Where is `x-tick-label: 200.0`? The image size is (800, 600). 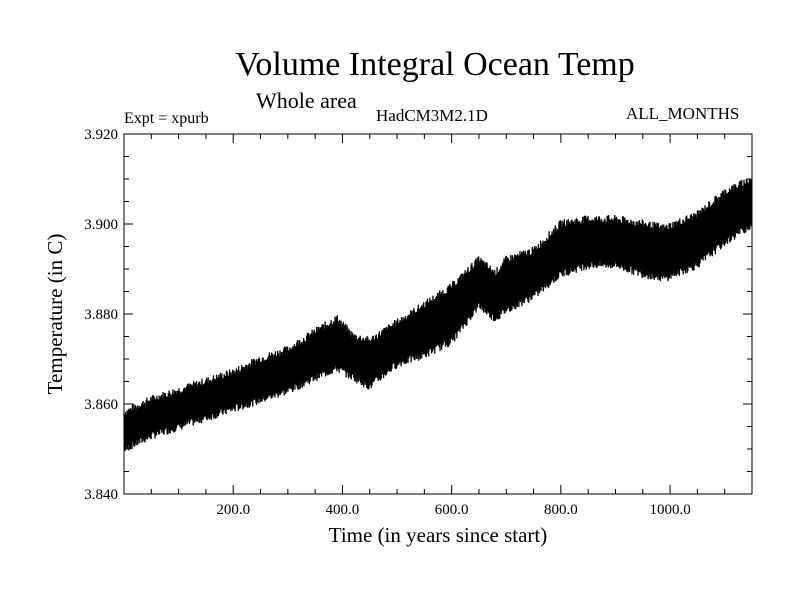 x-tick-label: 200.0 is located at coordinates (233, 510).